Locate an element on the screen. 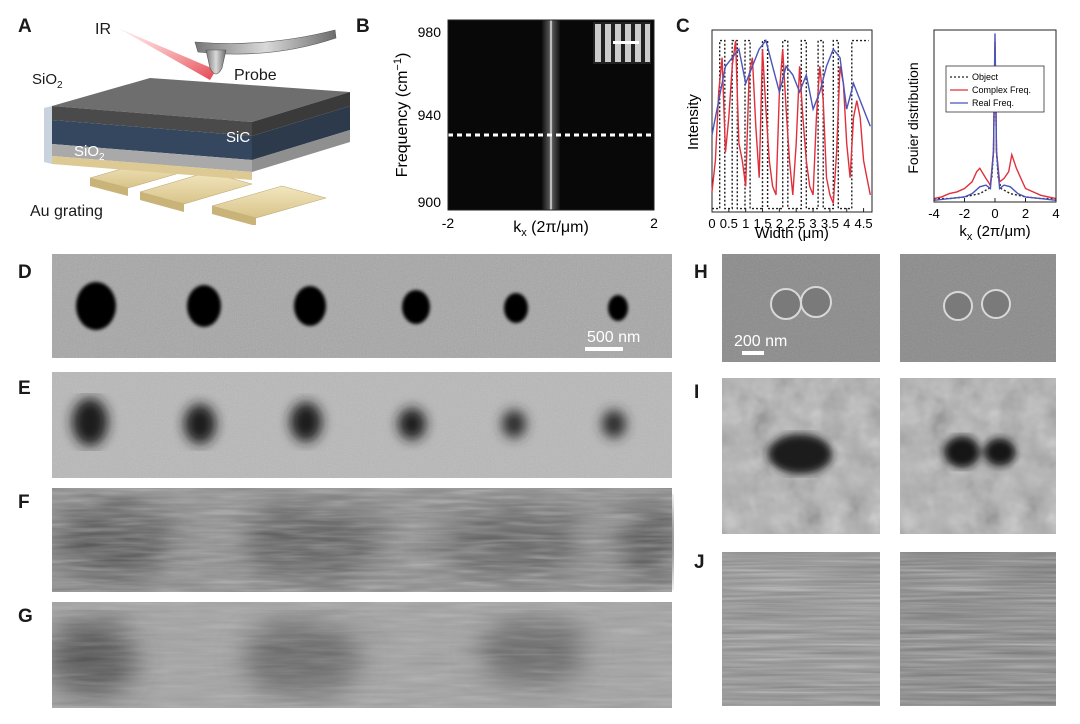  panel-label-b: B is located at coordinates (363, 26).